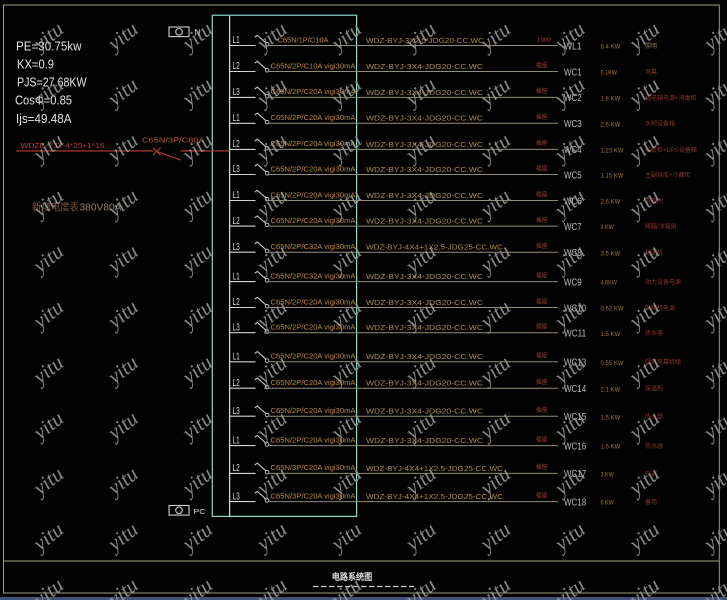 This screenshot has height=600, width=727. I want to click on svg-text: 2.1 KW, so click(611, 389).